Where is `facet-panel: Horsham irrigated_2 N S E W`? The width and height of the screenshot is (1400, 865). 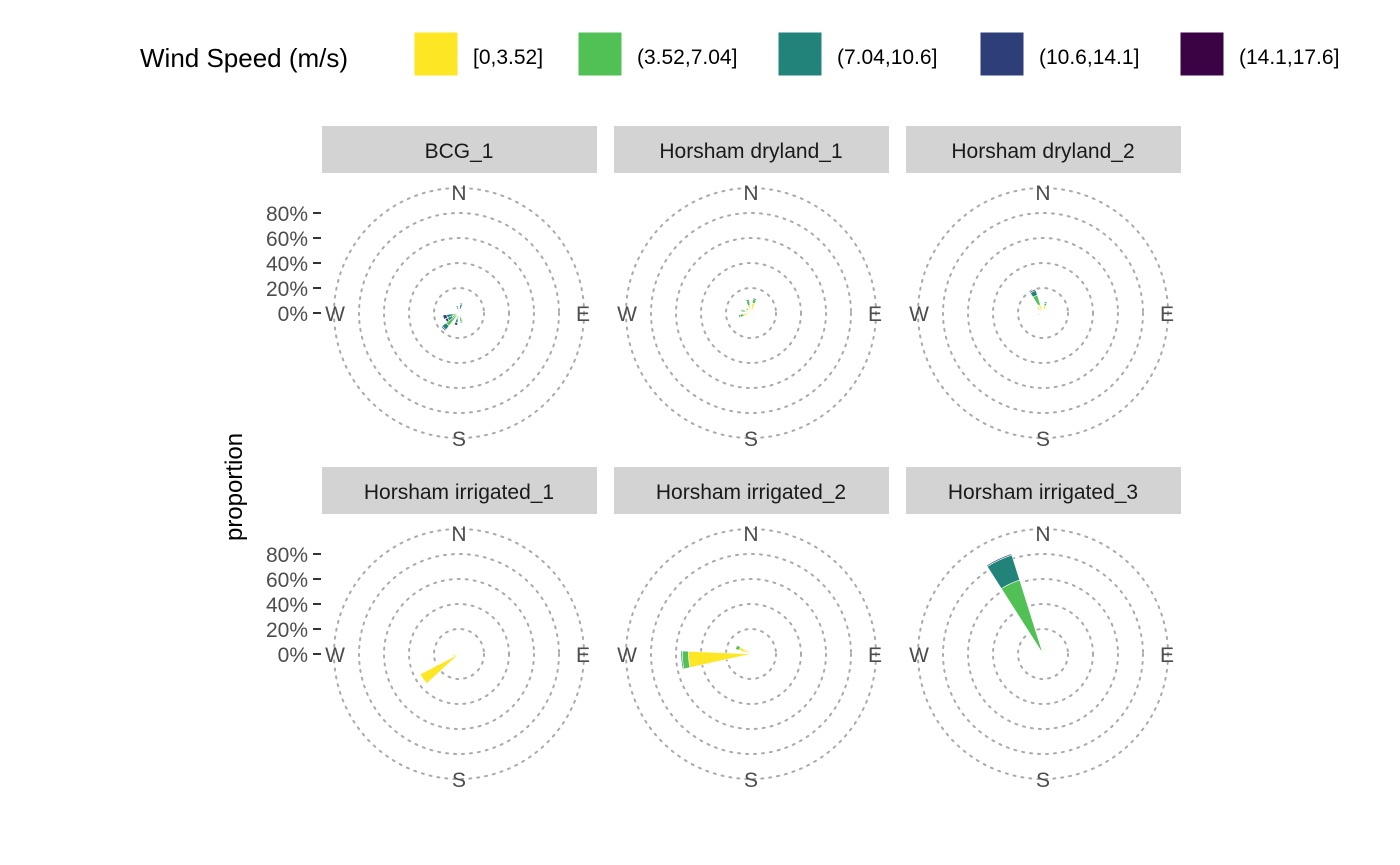
facet-panel: Horsham irrigated_2 N S E W is located at coordinates (751, 629).